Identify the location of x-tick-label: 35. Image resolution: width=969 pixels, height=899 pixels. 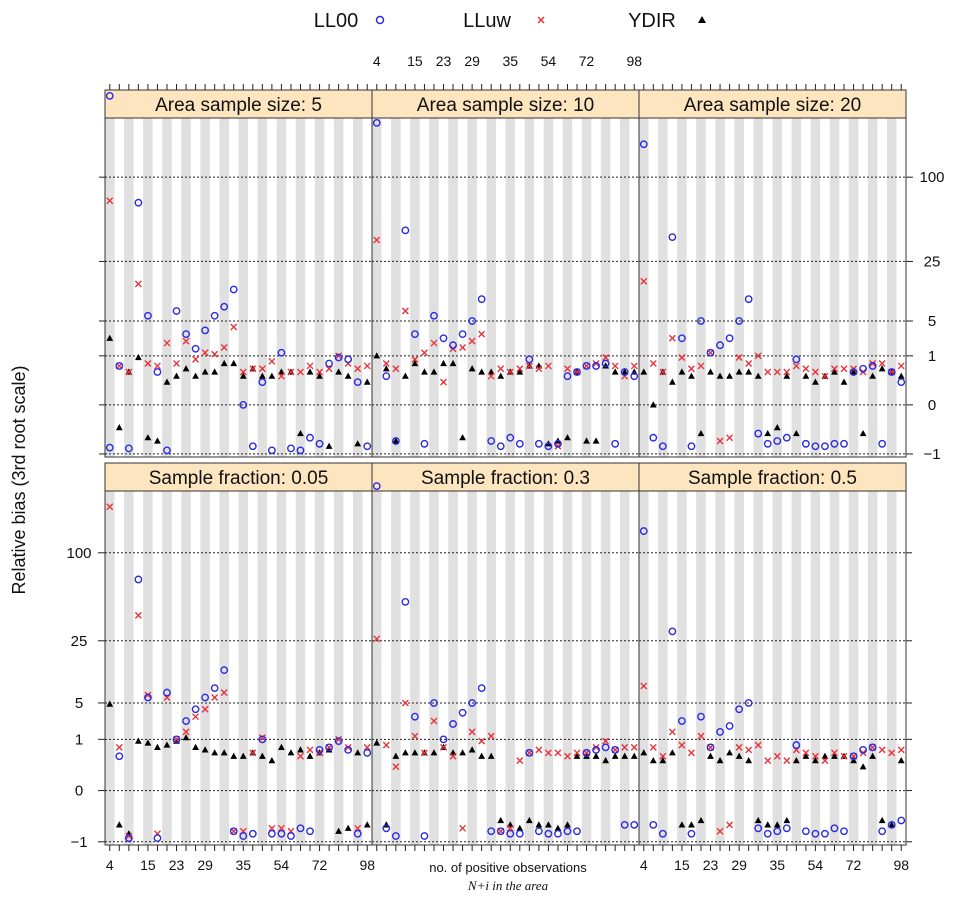
(510, 61).